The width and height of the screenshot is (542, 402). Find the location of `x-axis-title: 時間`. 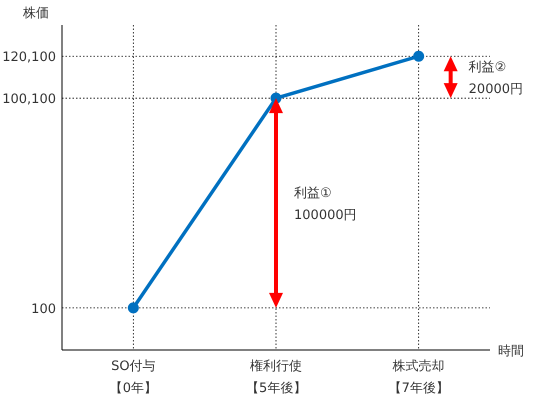

x-axis-title: 時間 is located at coordinates (511, 351).